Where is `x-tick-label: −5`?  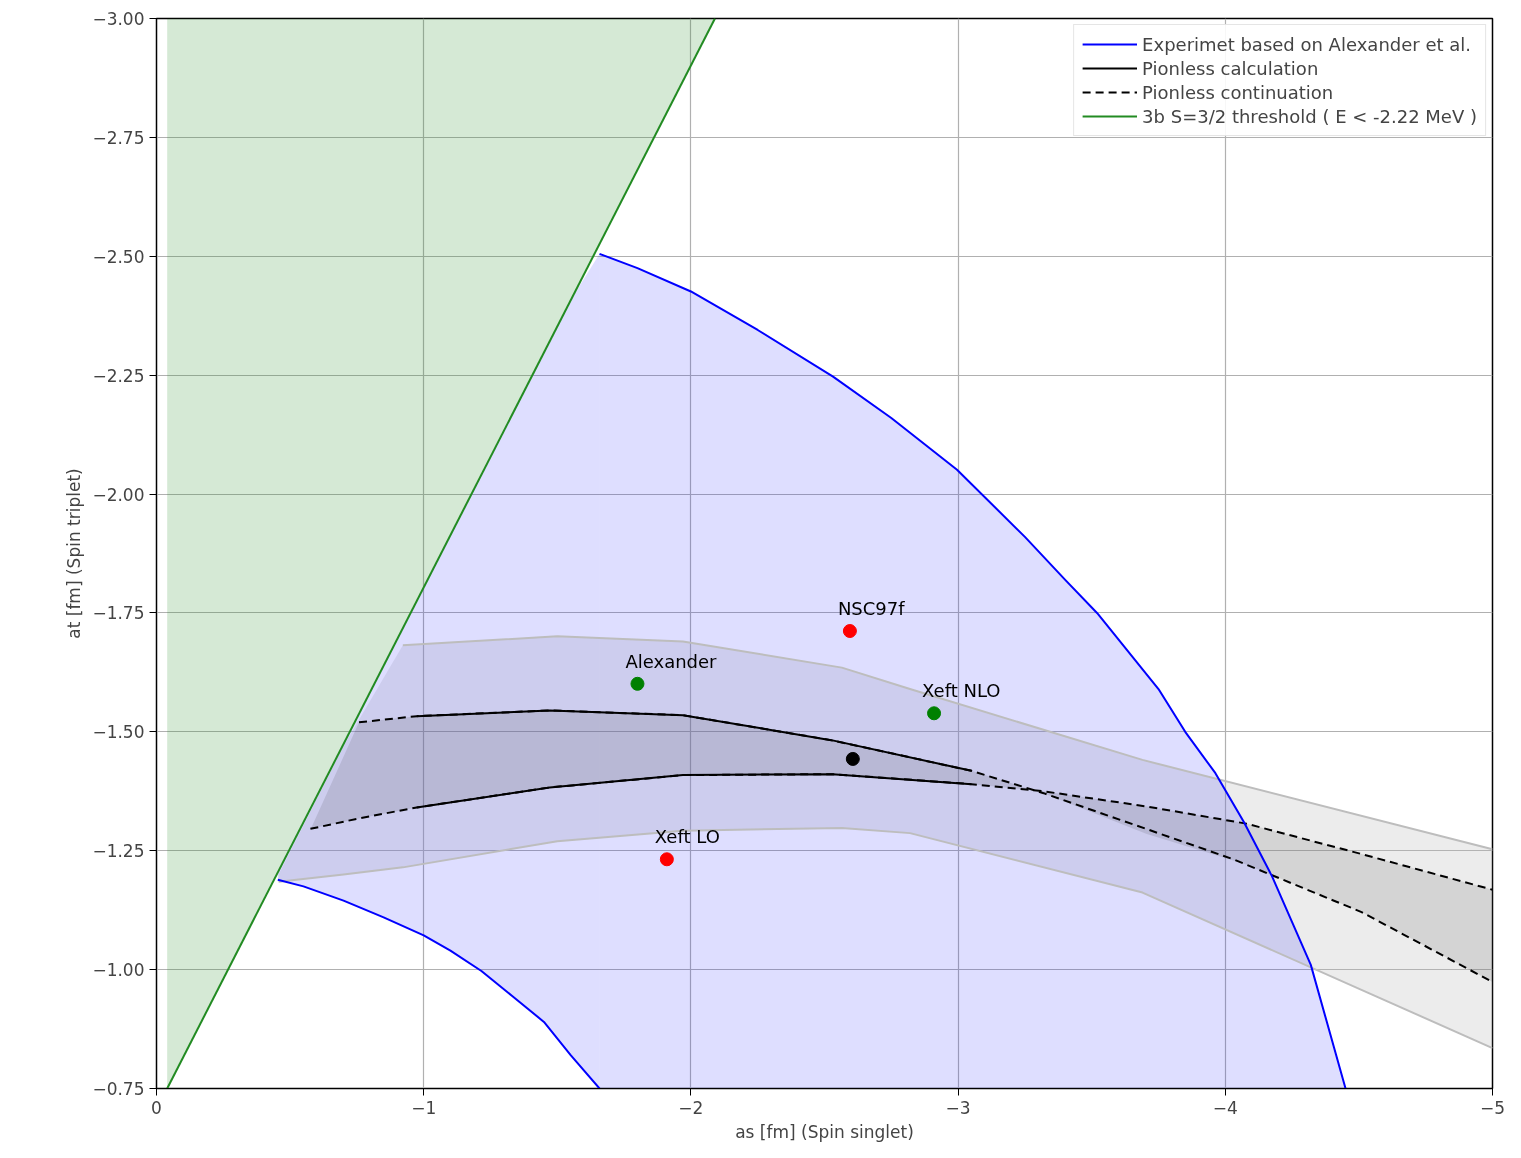
x-tick-label: −5 is located at coordinates (1492, 1107).